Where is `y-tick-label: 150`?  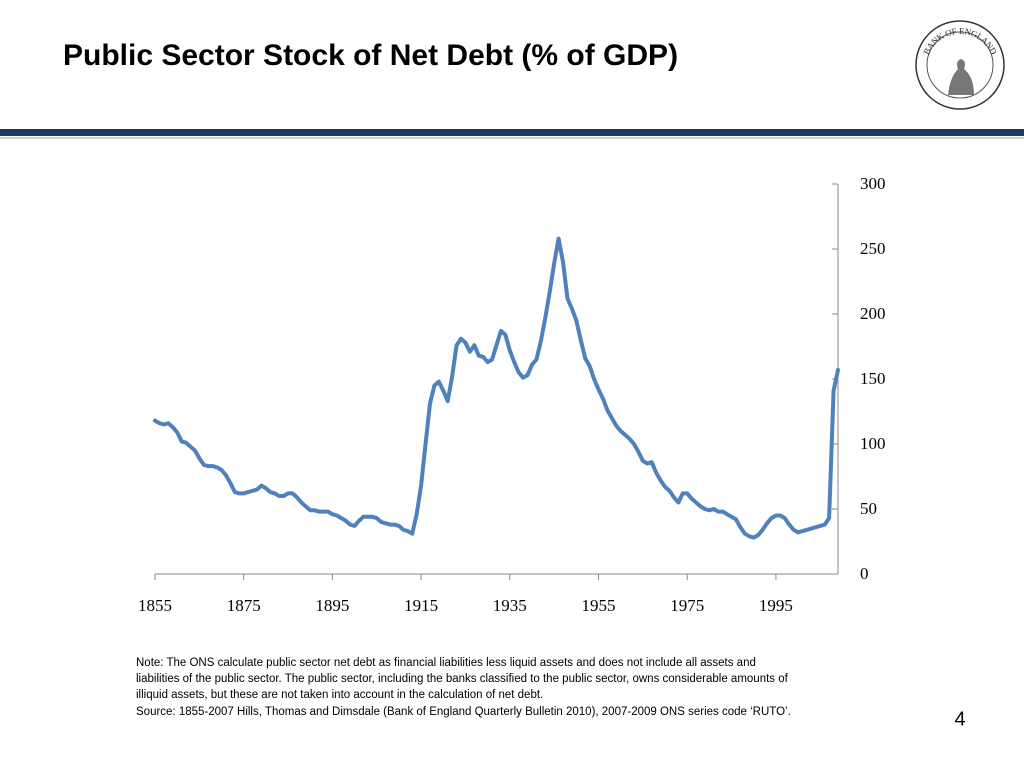 y-tick-label: 150 is located at coordinates (873, 378).